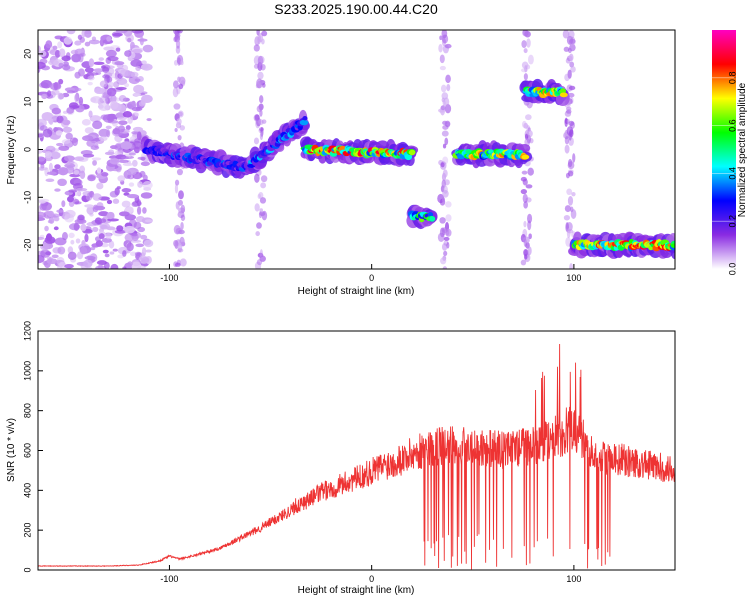  Describe the element at coordinates (27, 149) in the screenshot. I see `spectrogram-y-tick-label: 0` at that location.